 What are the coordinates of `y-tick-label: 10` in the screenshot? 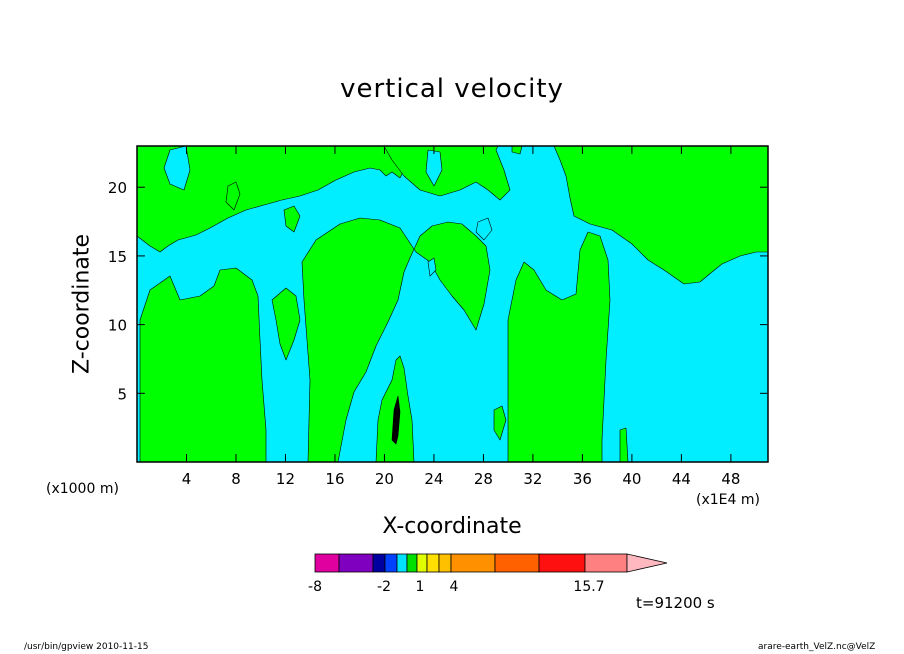 It's located at (117, 326).